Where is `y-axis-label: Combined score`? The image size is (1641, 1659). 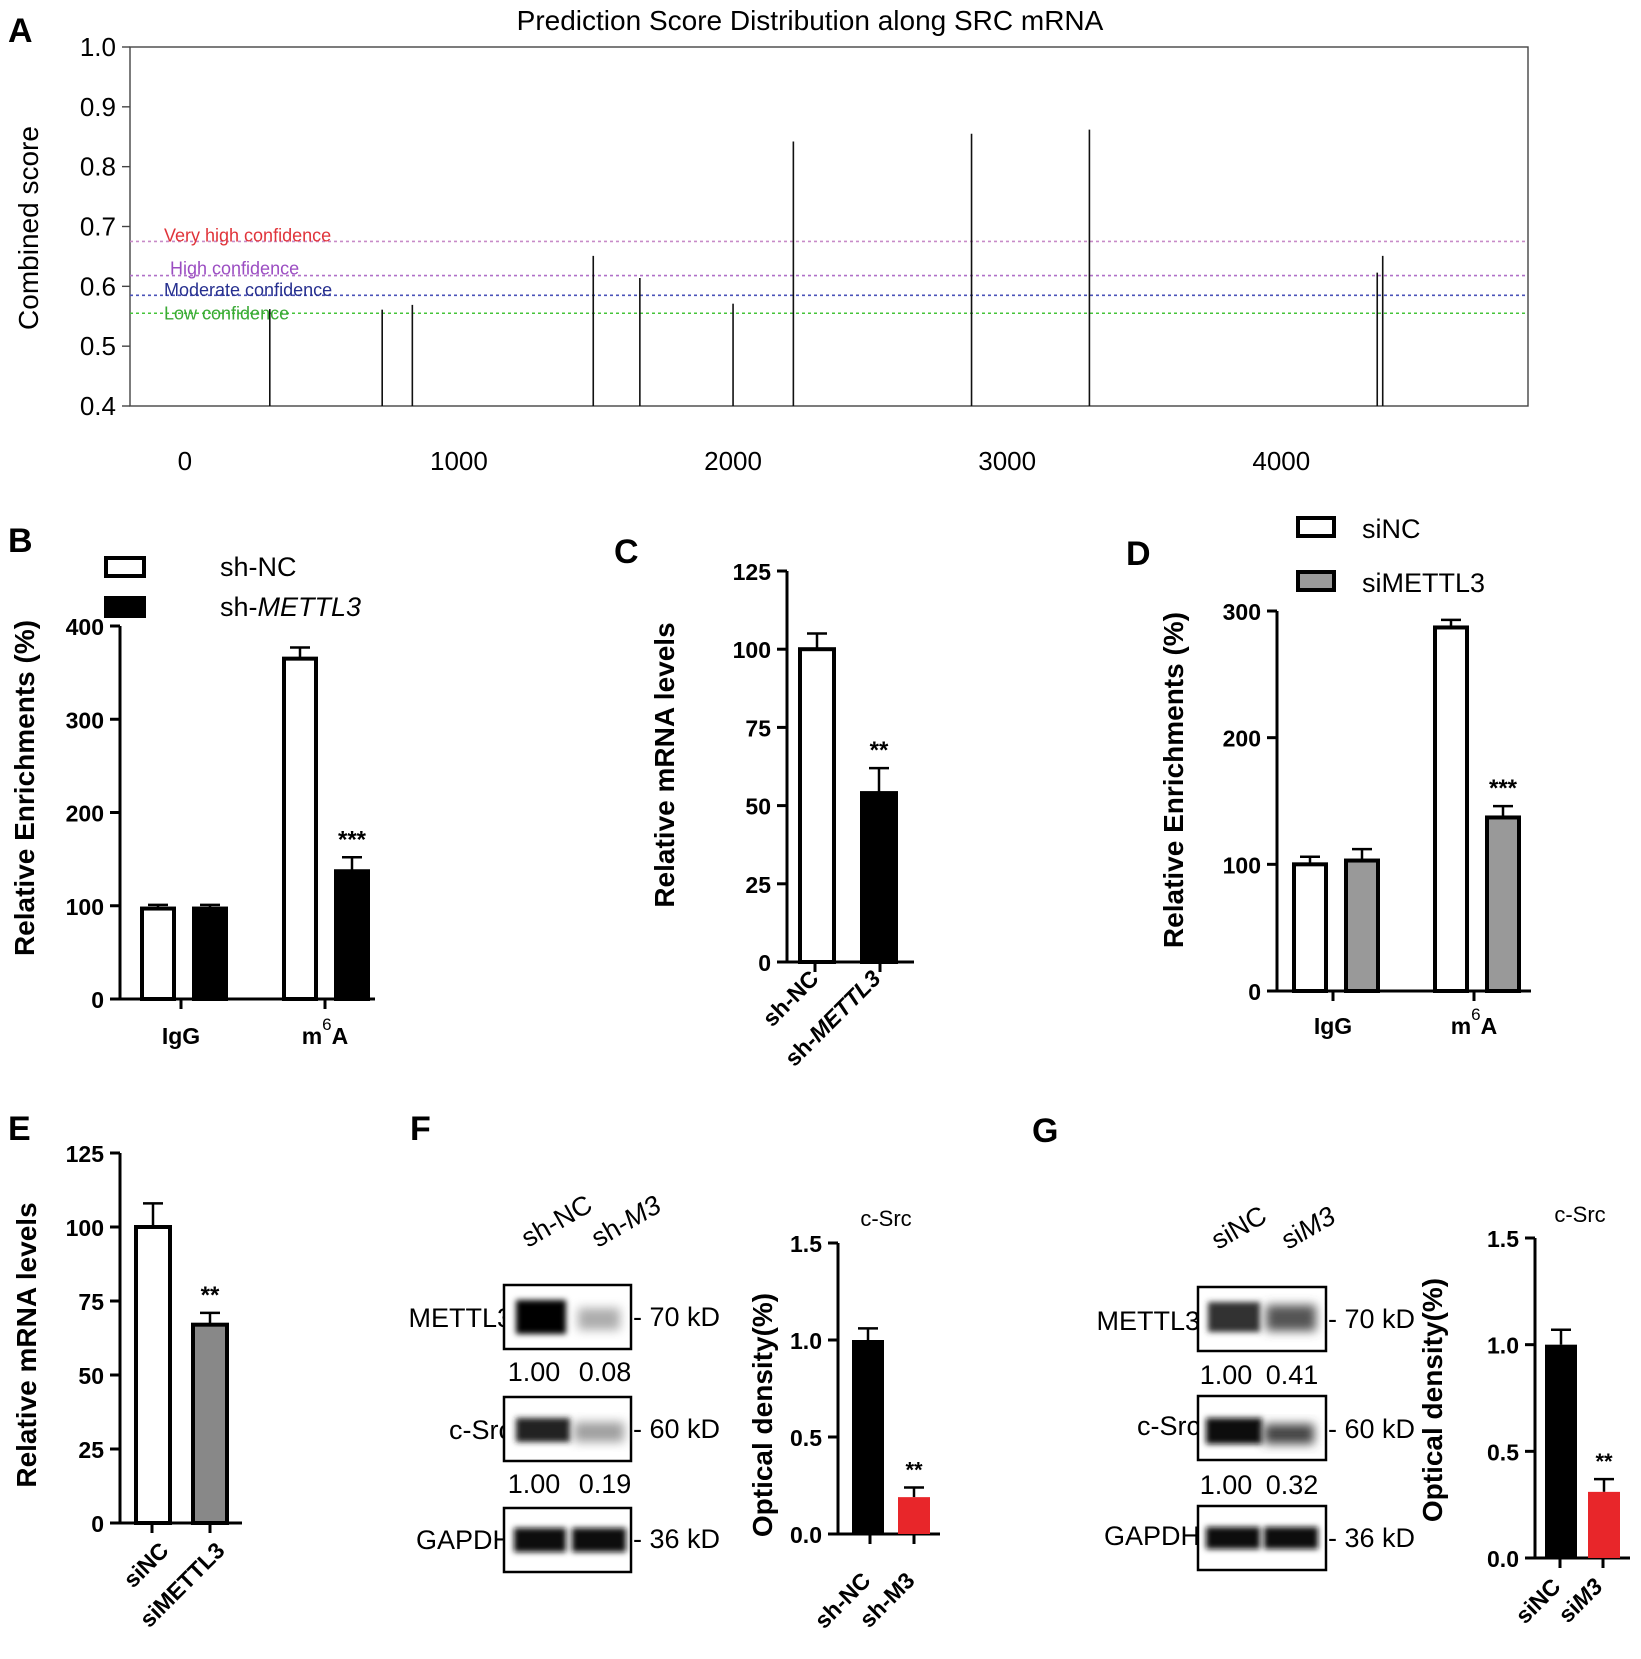 y-axis-label: Combined score is located at coordinates (28, 228).